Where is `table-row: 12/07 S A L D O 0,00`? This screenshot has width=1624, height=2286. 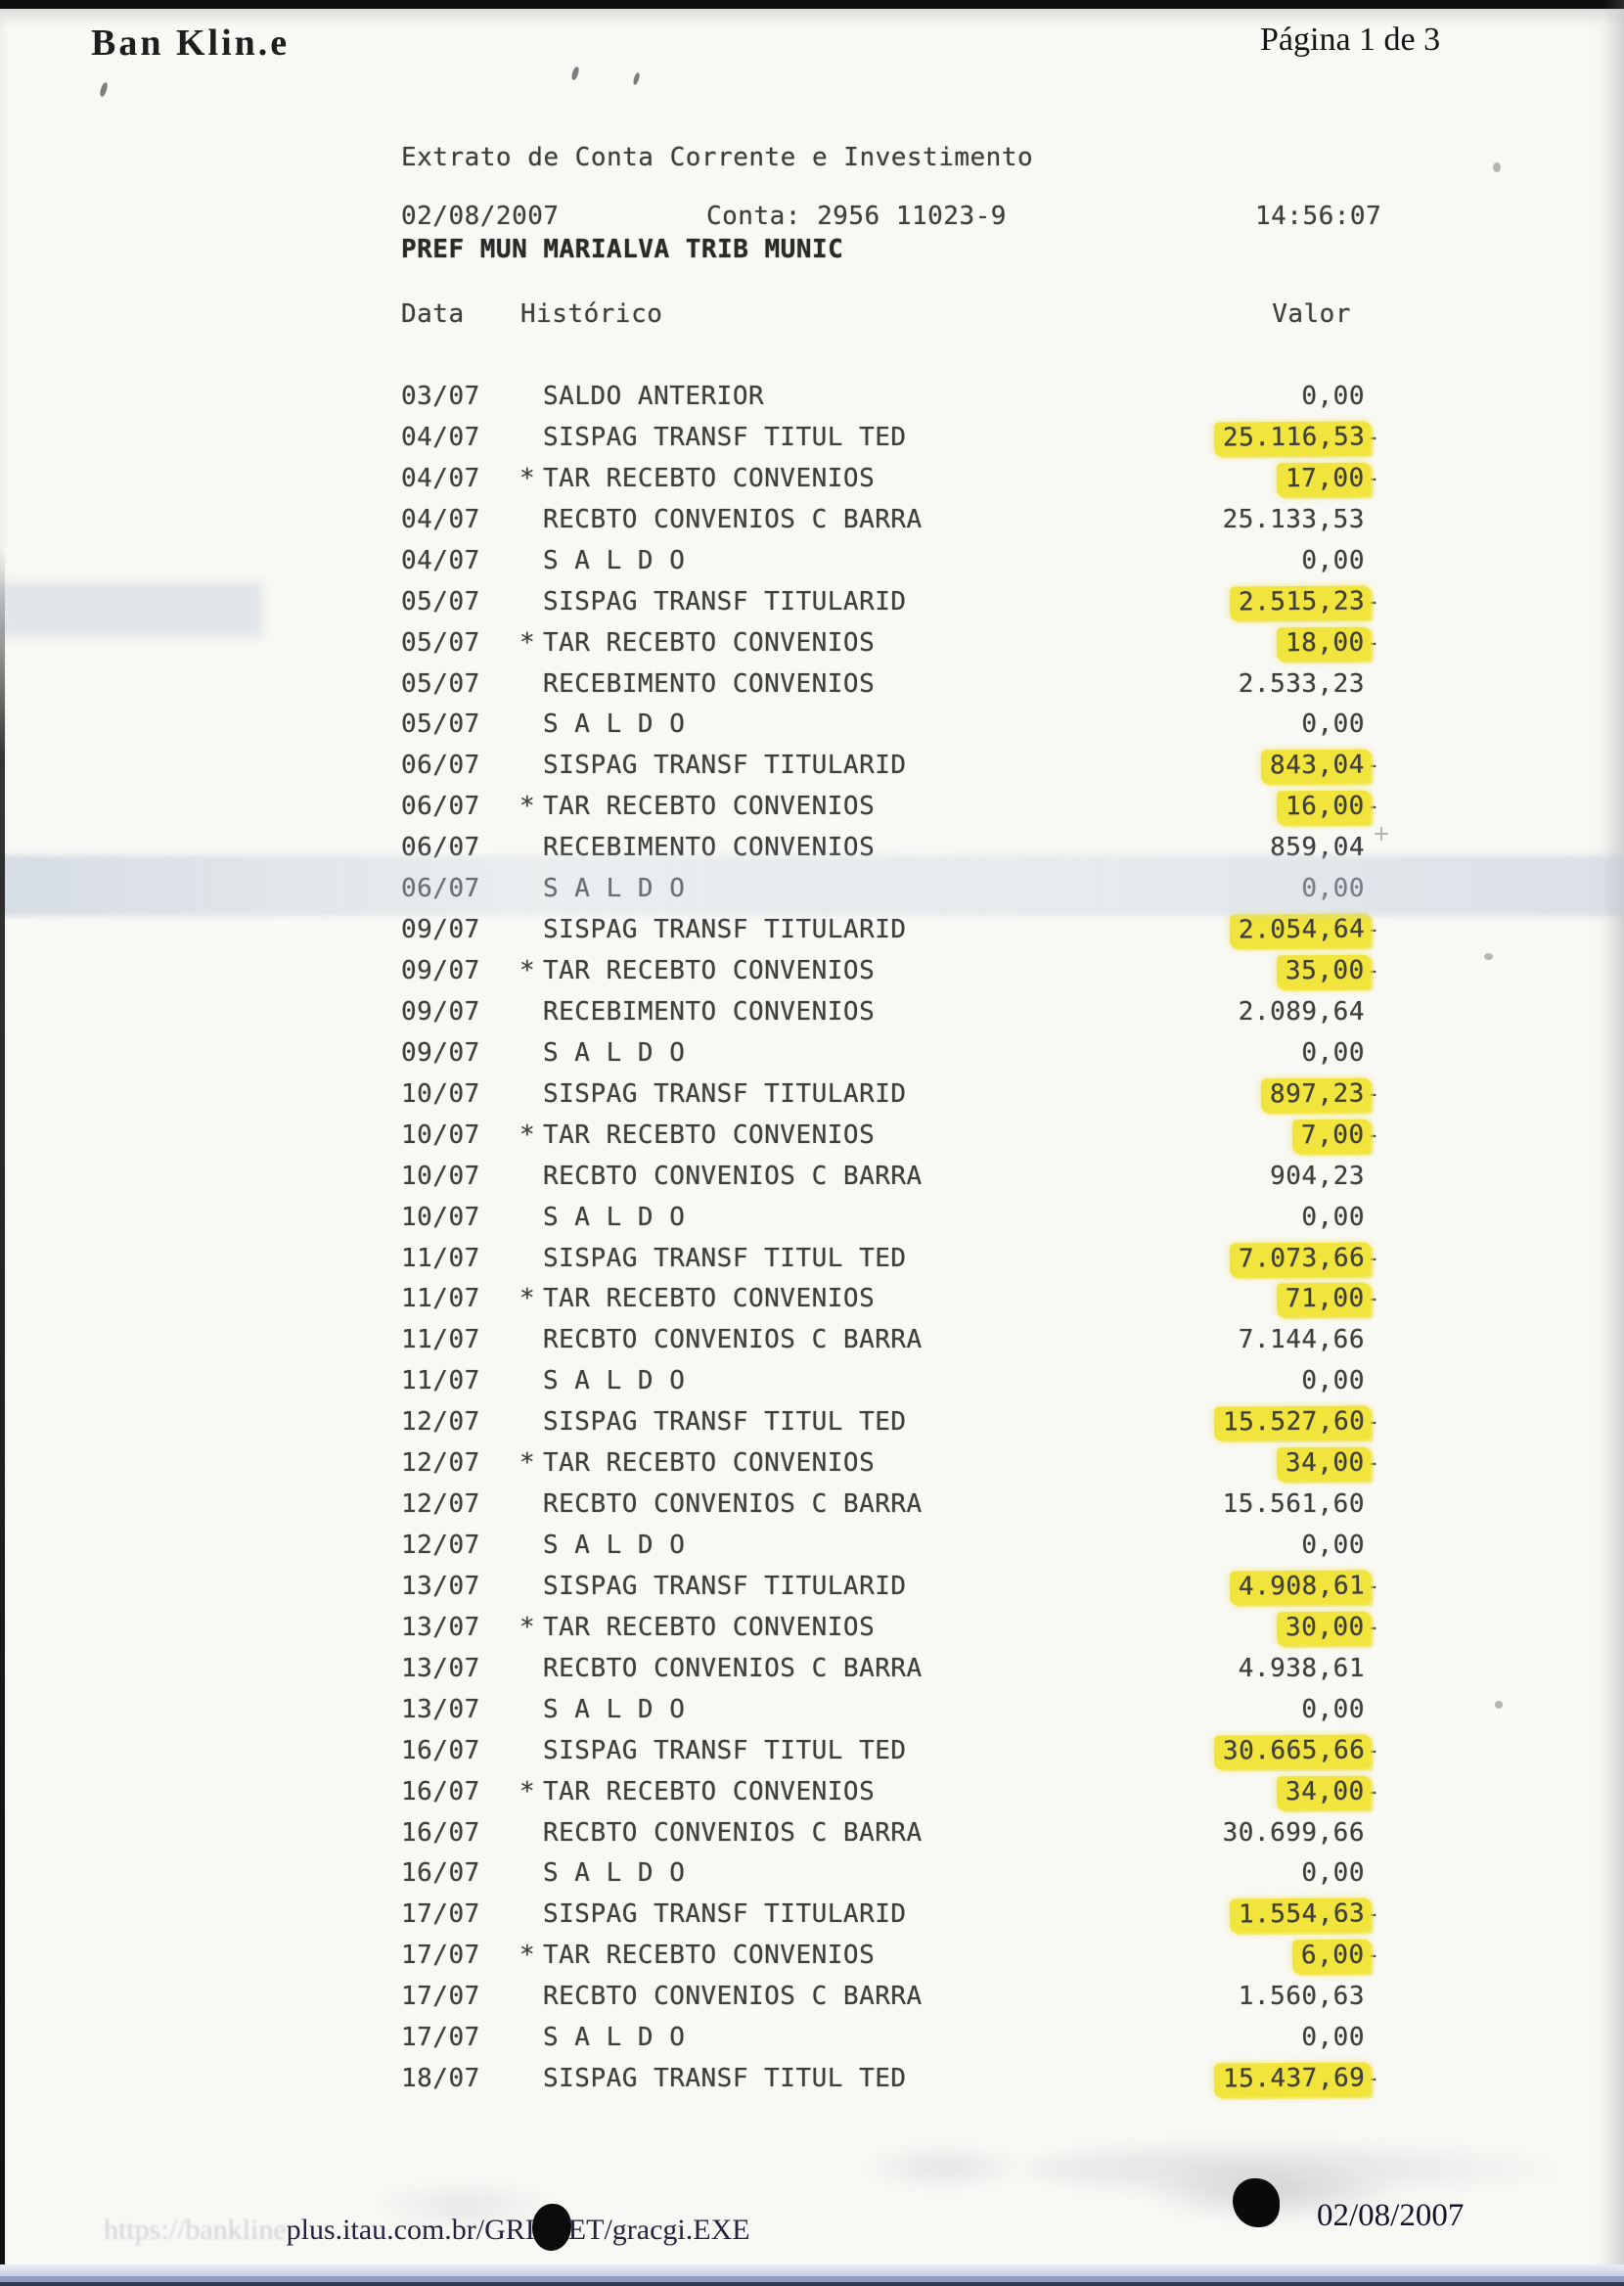 table-row: 12/07 S A L D O 0,00 is located at coordinates (812, 1547).